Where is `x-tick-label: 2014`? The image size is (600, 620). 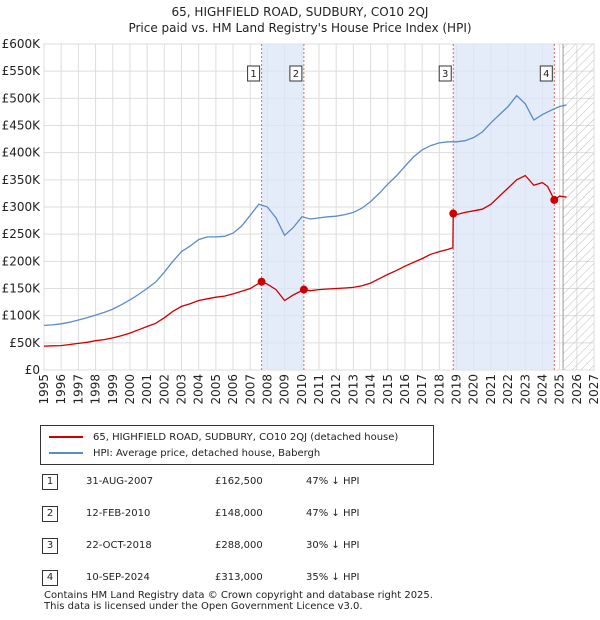 x-tick-label: 2014 is located at coordinates (371, 389).